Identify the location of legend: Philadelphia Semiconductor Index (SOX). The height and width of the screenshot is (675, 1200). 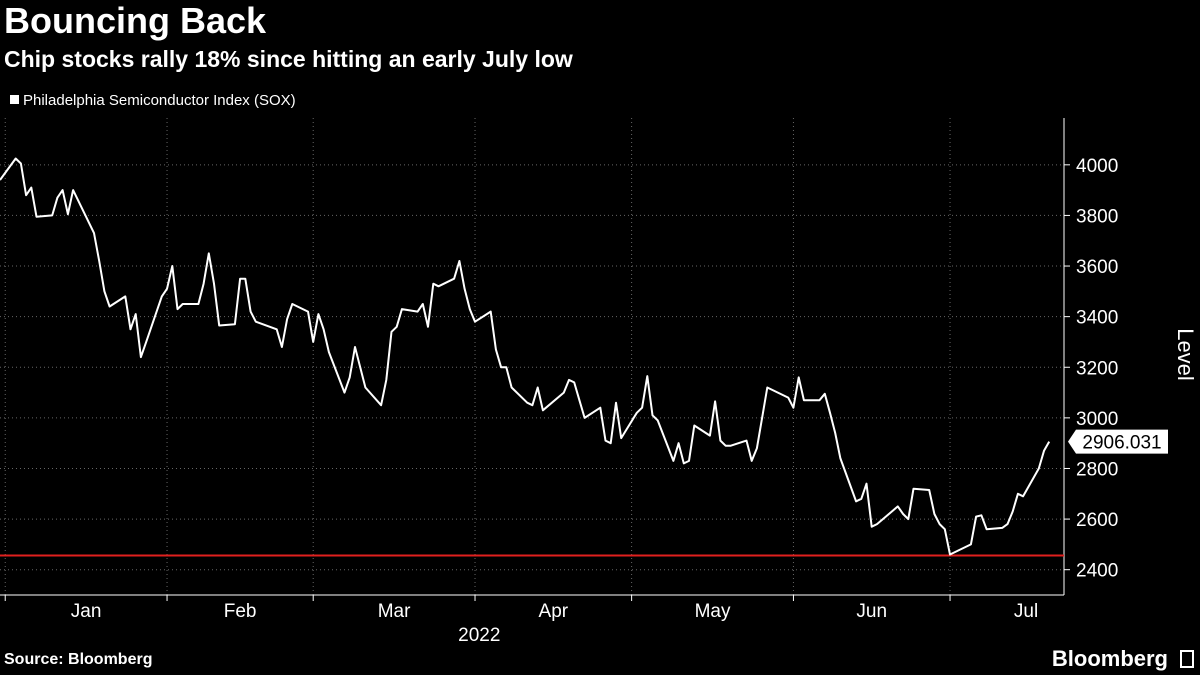
(153, 100).